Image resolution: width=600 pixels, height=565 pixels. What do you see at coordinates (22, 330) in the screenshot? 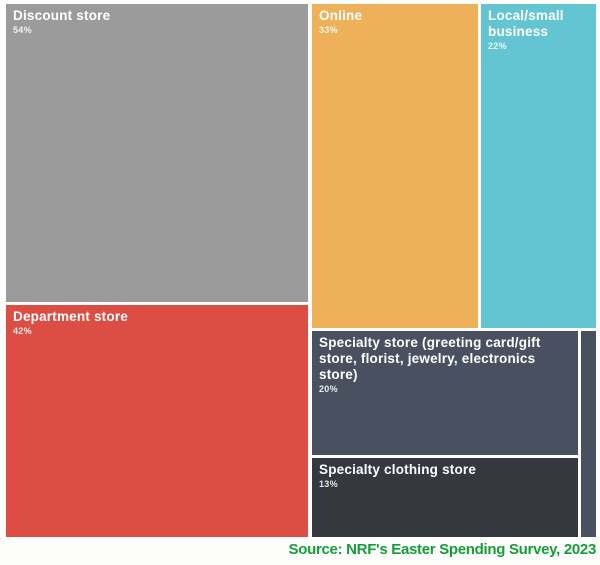
I see `tile-value: 42%` at bounding box center [22, 330].